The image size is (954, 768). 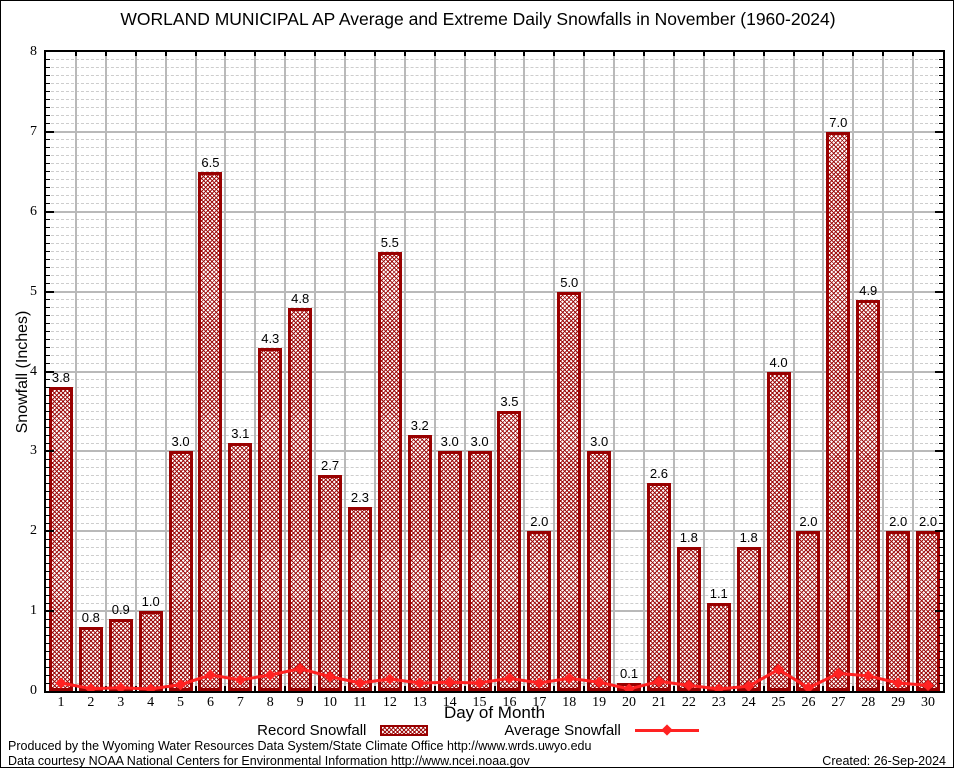 What do you see at coordinates (778, 362) in the screenshot?
I see `bar-value-label: 4.0` at bounding box center [778, 362].